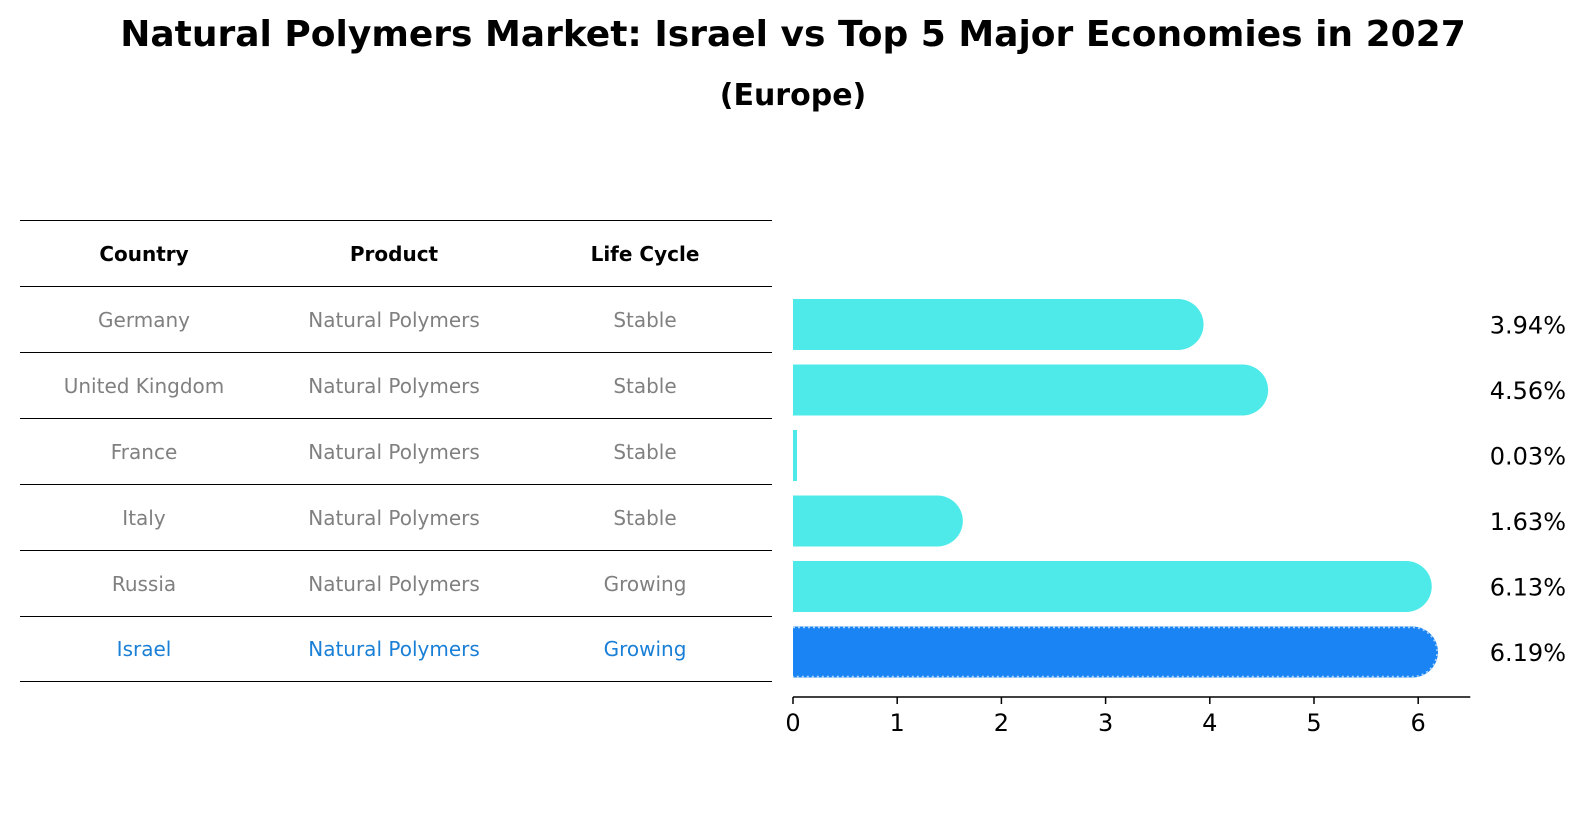  What do you see at coordinates (144, 253) in the screenshot?
I see `header-country: Country` at bounding box center [144, 253].